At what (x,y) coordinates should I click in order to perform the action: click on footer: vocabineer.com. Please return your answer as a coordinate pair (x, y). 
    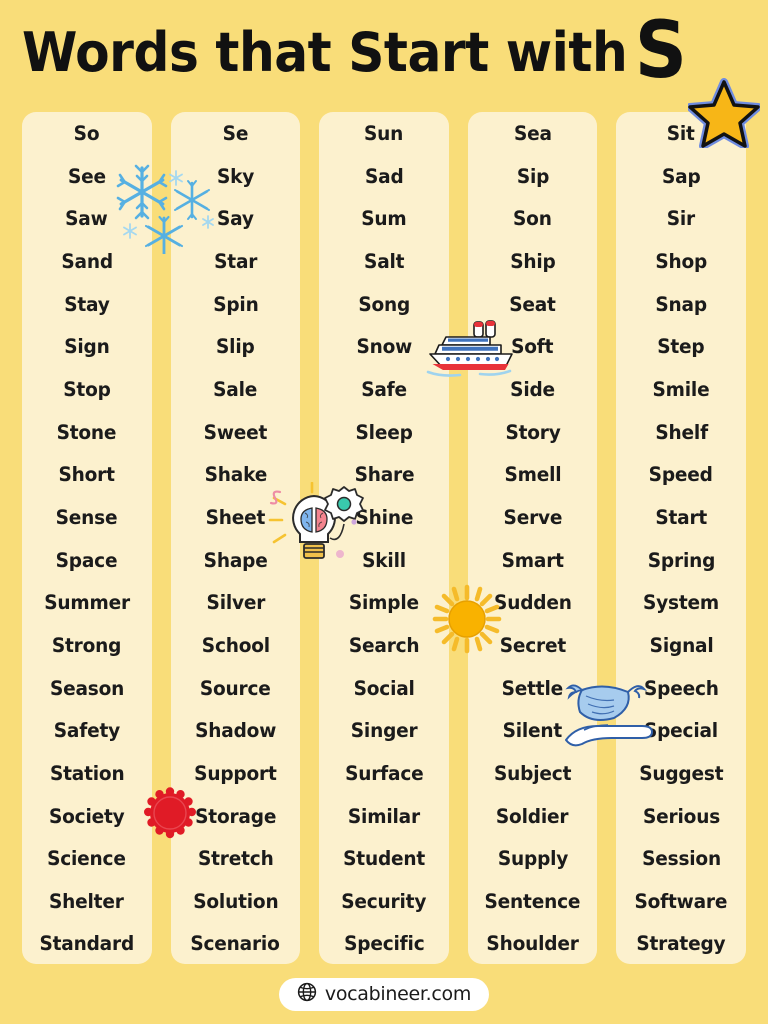
    Looking at the image, I should click on (384, 994).